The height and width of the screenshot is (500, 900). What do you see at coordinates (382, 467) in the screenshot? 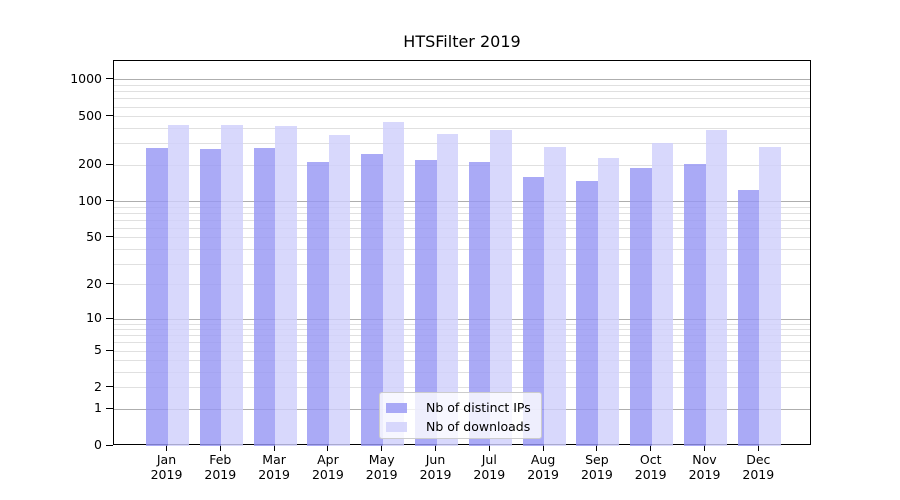
I see `x-tick-label: May 2019` at bounding box center [382, 467].